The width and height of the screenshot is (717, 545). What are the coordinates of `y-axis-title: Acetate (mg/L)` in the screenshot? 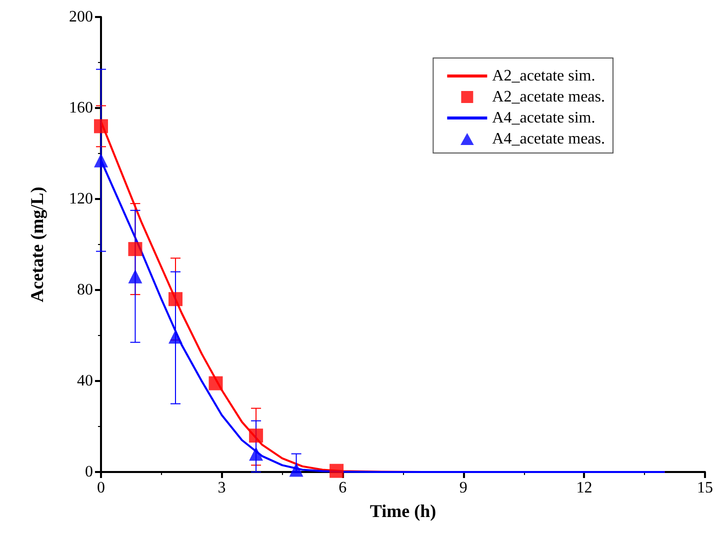 It's located at (37, 244).